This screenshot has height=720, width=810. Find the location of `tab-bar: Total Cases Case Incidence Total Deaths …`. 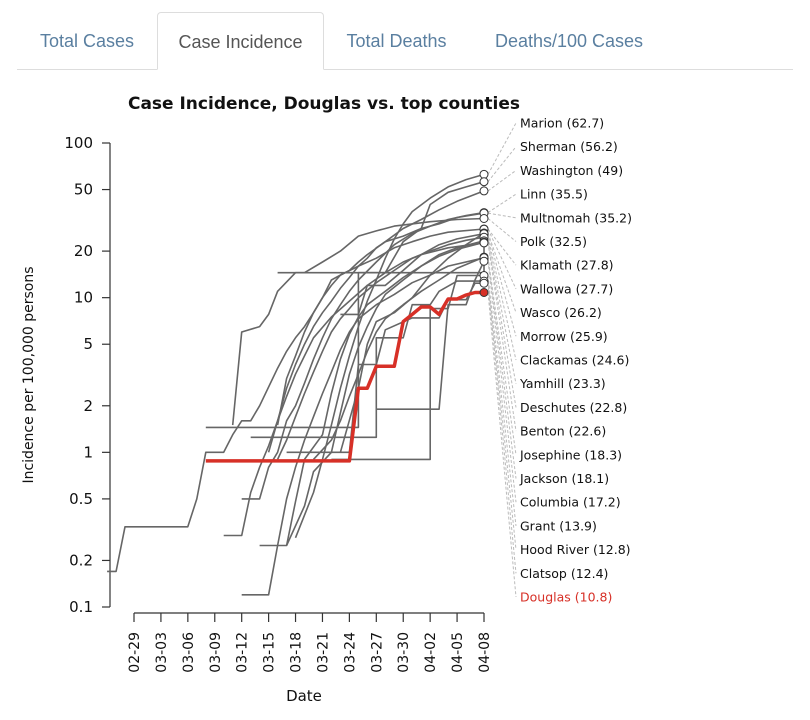

tab-bar: Total Cases Case Incidence Total Deaths … is located at coordinates (405, 41).